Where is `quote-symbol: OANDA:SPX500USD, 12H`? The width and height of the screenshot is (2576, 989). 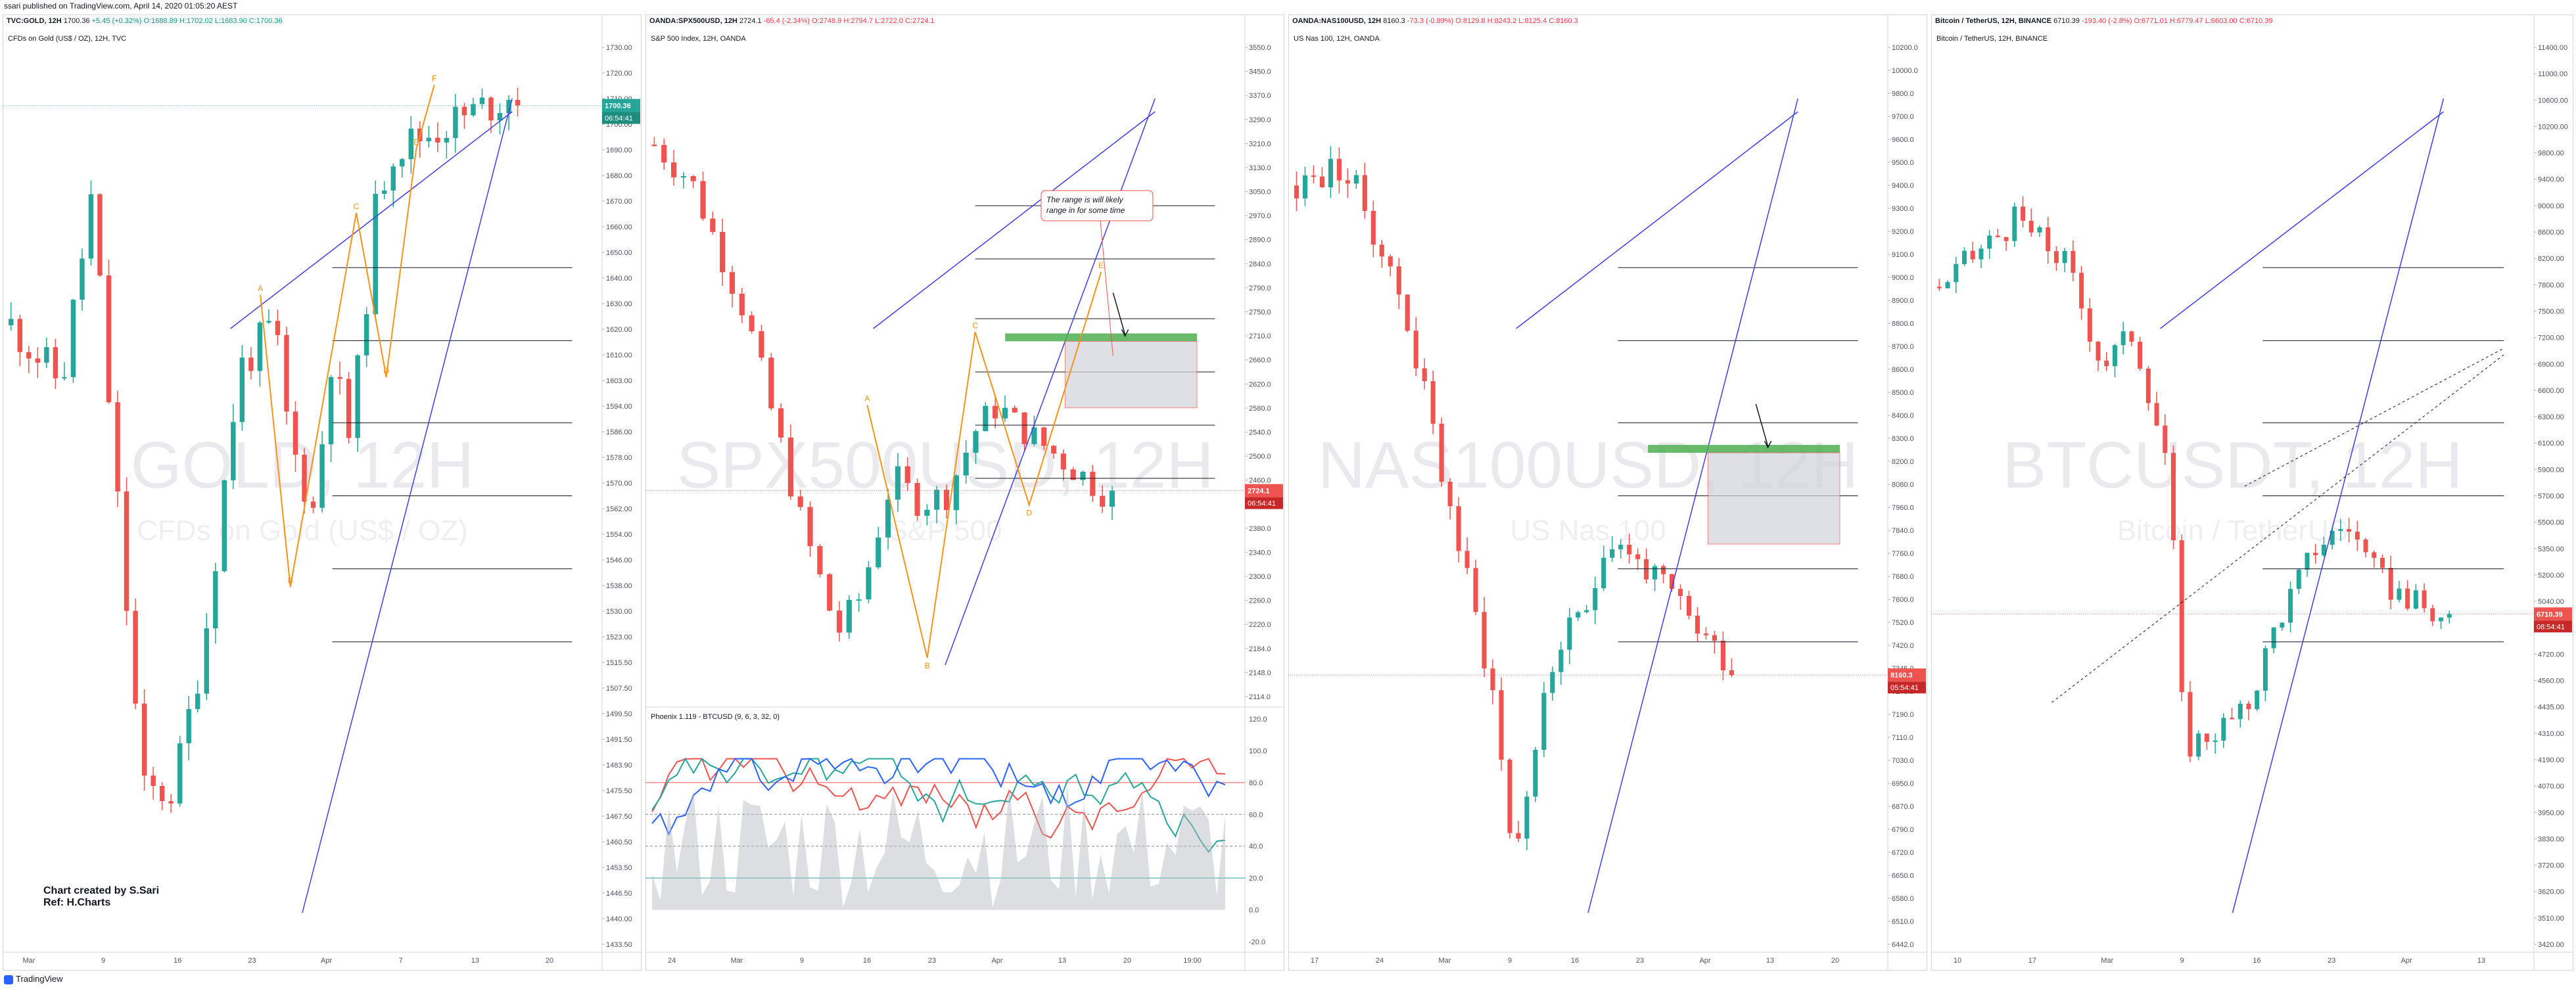 quote-symbol: OANDA:SPX500USD, 12H is located at coordinates (693, 21).